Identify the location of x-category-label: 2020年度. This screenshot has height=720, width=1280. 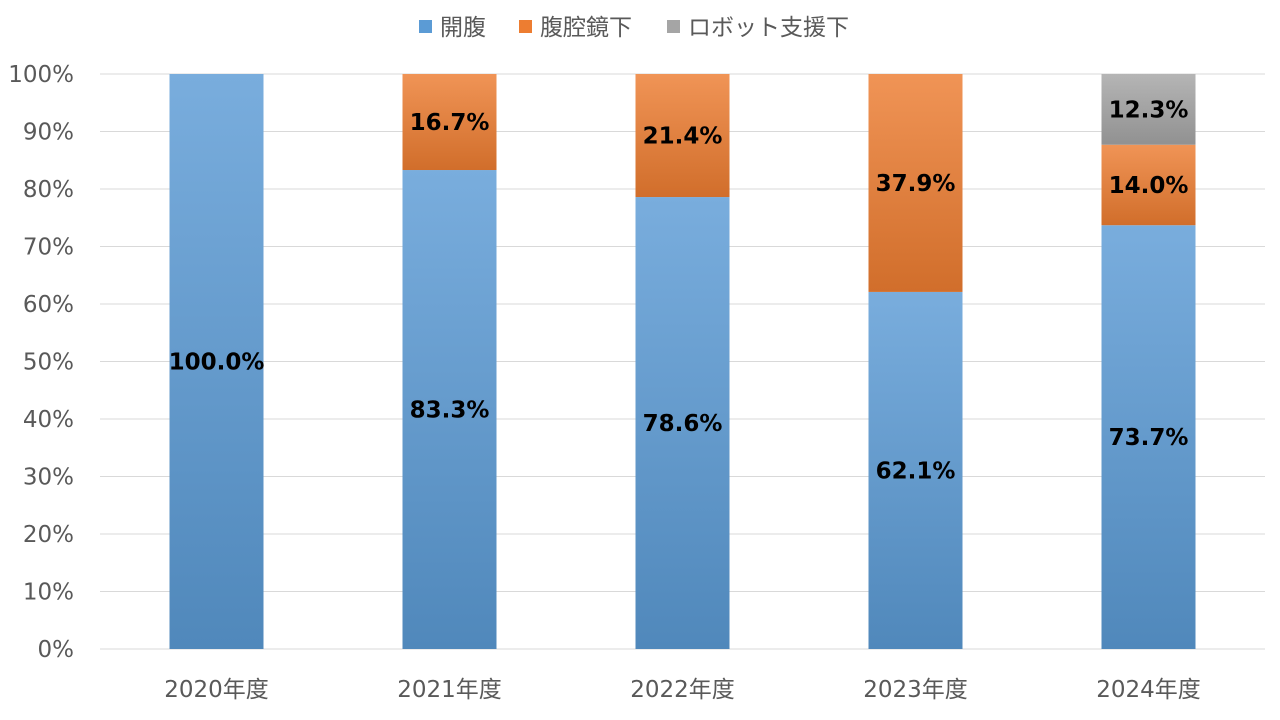
(216, 690).